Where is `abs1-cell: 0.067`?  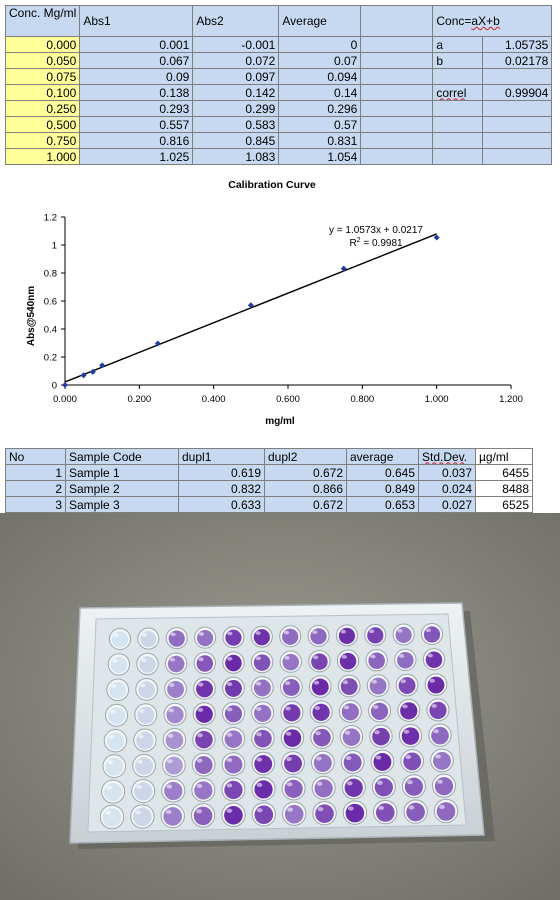
abs1-cell: 0.067 is located at coordinates (136, 60).